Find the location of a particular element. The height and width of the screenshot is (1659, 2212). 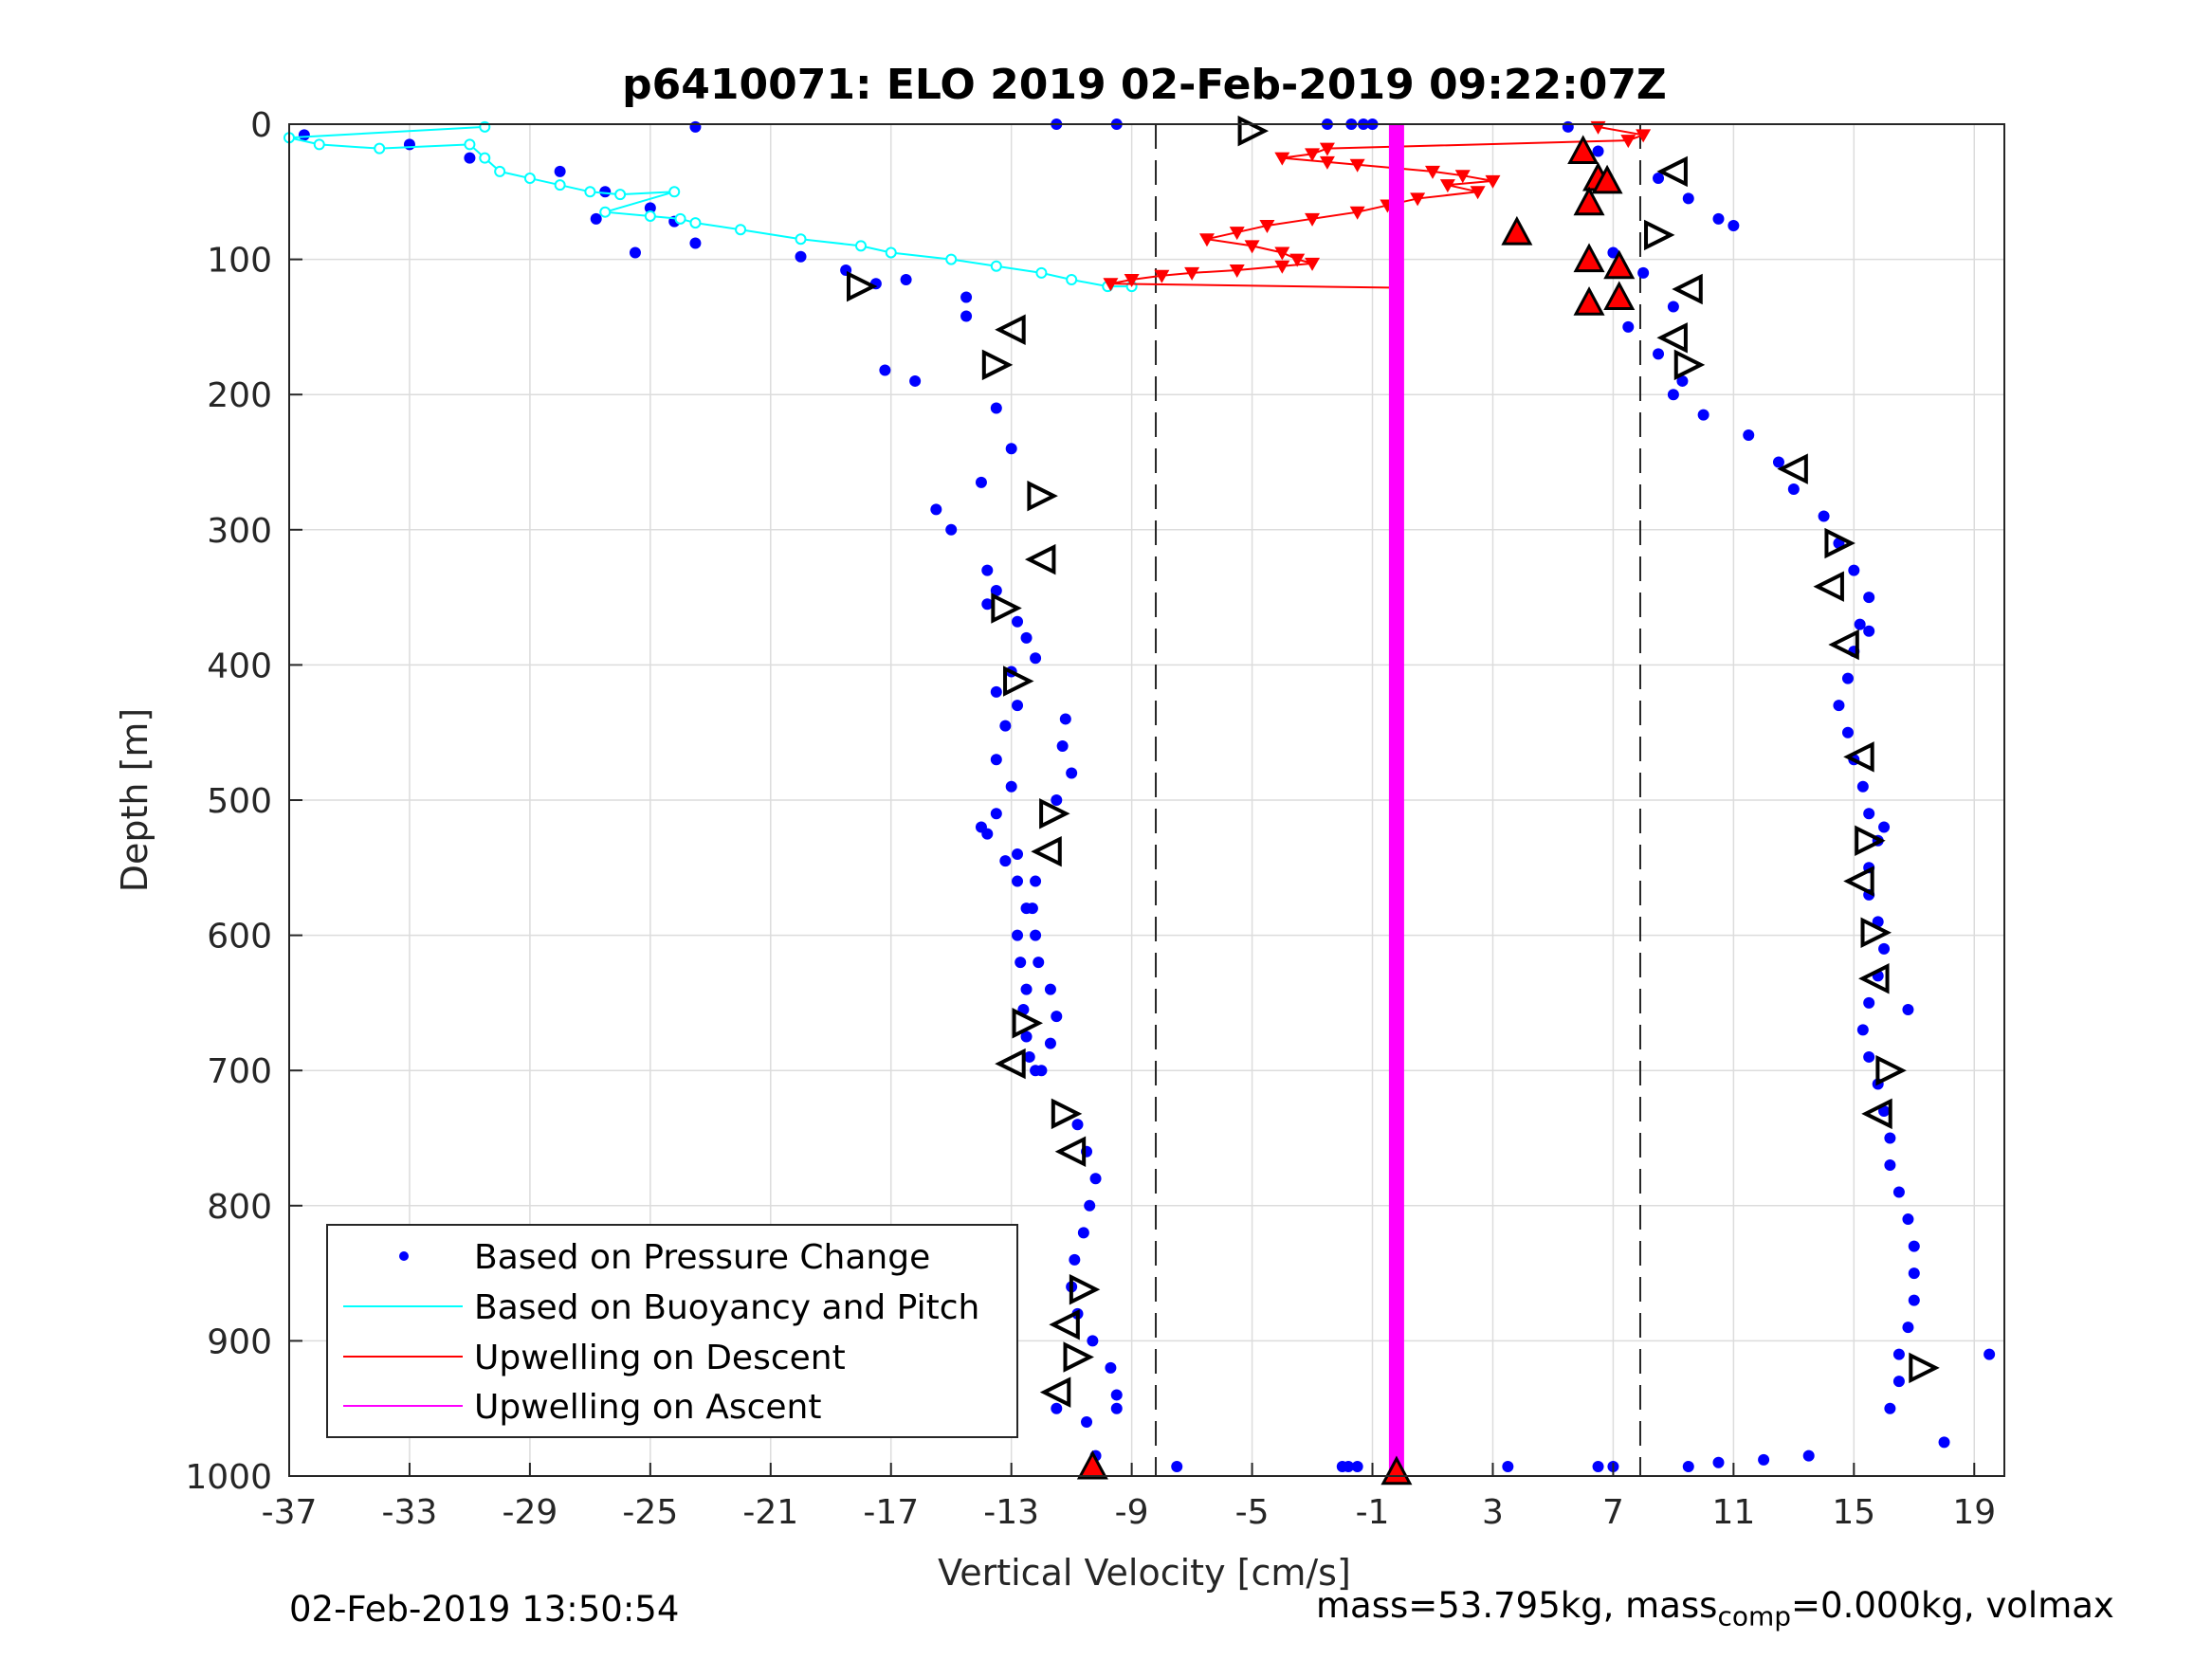

x-tick-label: -21 is located at coordinates (770, 1512).